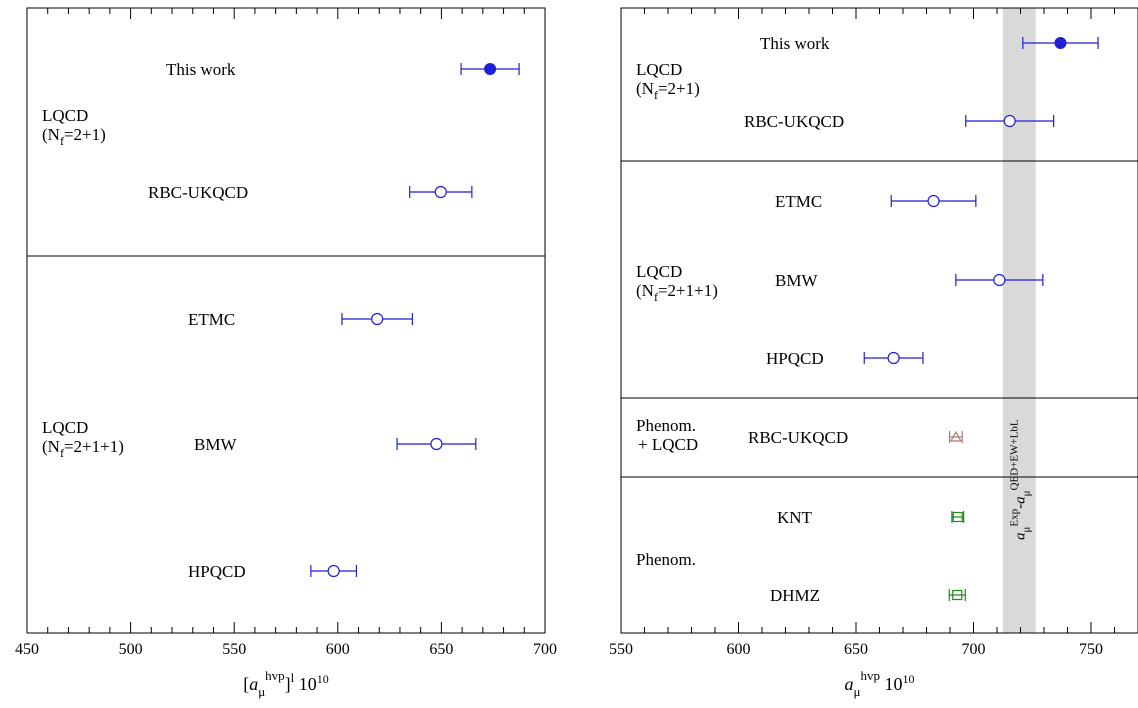 Image resolution: width=1138 pixels, height=708 pixels. I want to click on x-tick-label: 450, so click(27, 649).